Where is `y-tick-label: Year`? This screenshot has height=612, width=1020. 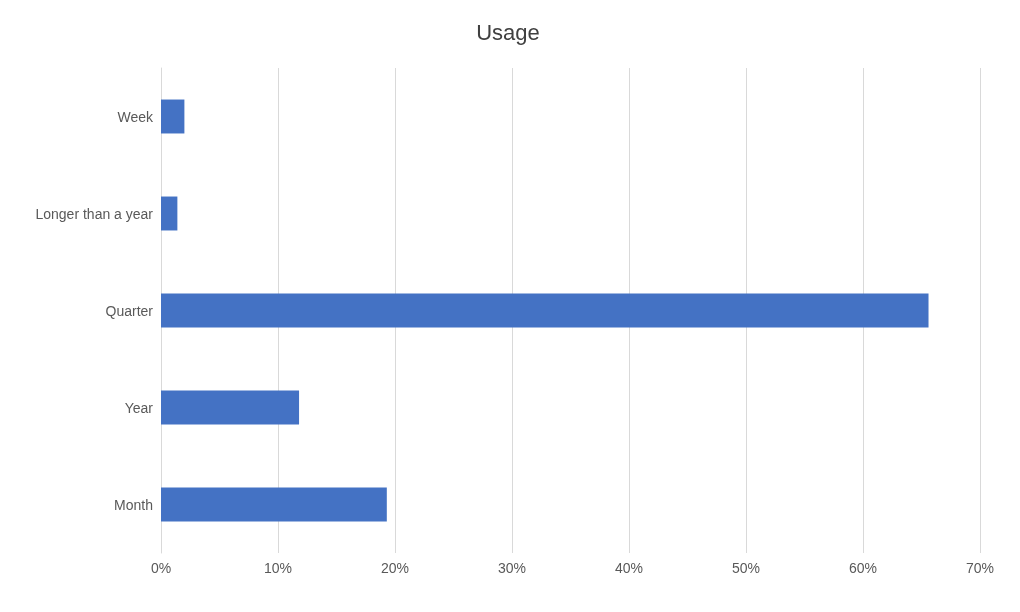 y-tick-label: Year is located at coordinates (139, 407).